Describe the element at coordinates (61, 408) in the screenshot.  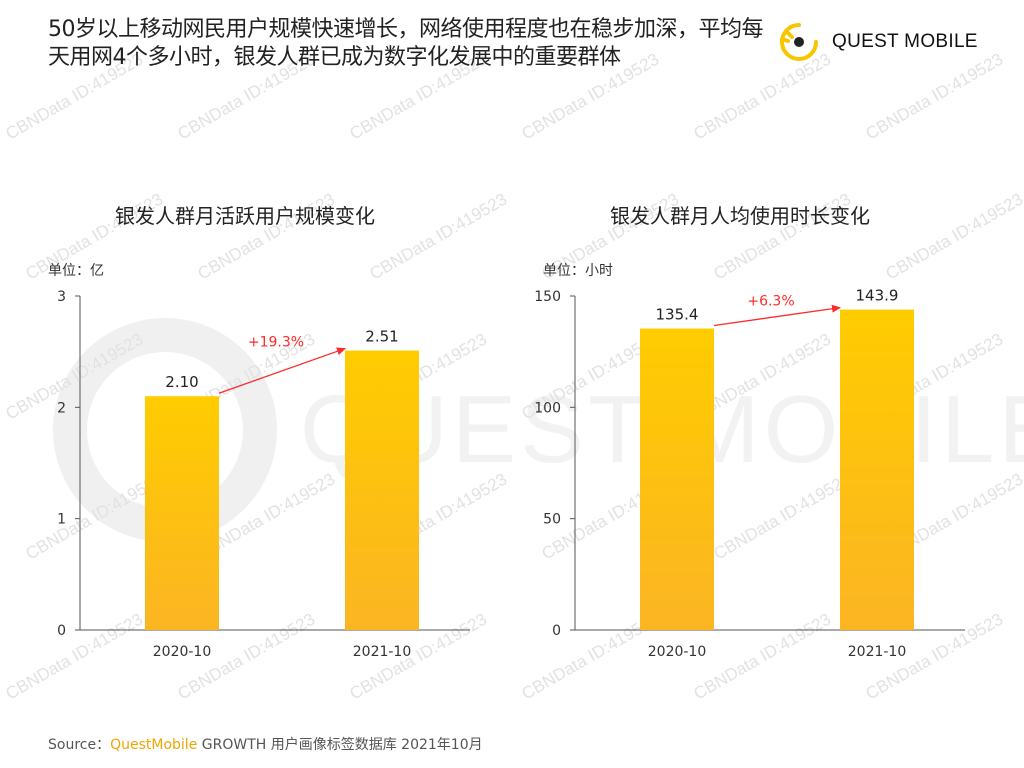
I see `y-tick-label: 2` at that location.